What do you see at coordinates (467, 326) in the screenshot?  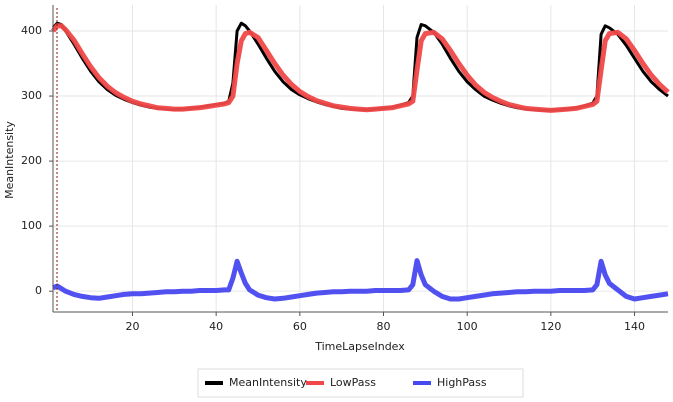 I see `x-tick-label: 100` at bounding box center [467, 326].